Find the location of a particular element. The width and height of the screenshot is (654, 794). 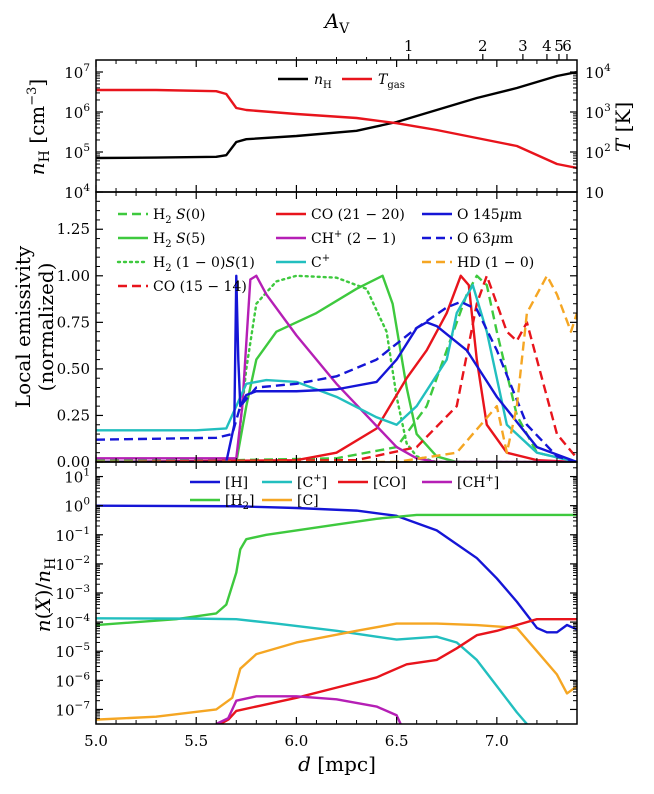

legend-label-CO-15-14: CO (15 − 14) is located at coordinates (200, 287).